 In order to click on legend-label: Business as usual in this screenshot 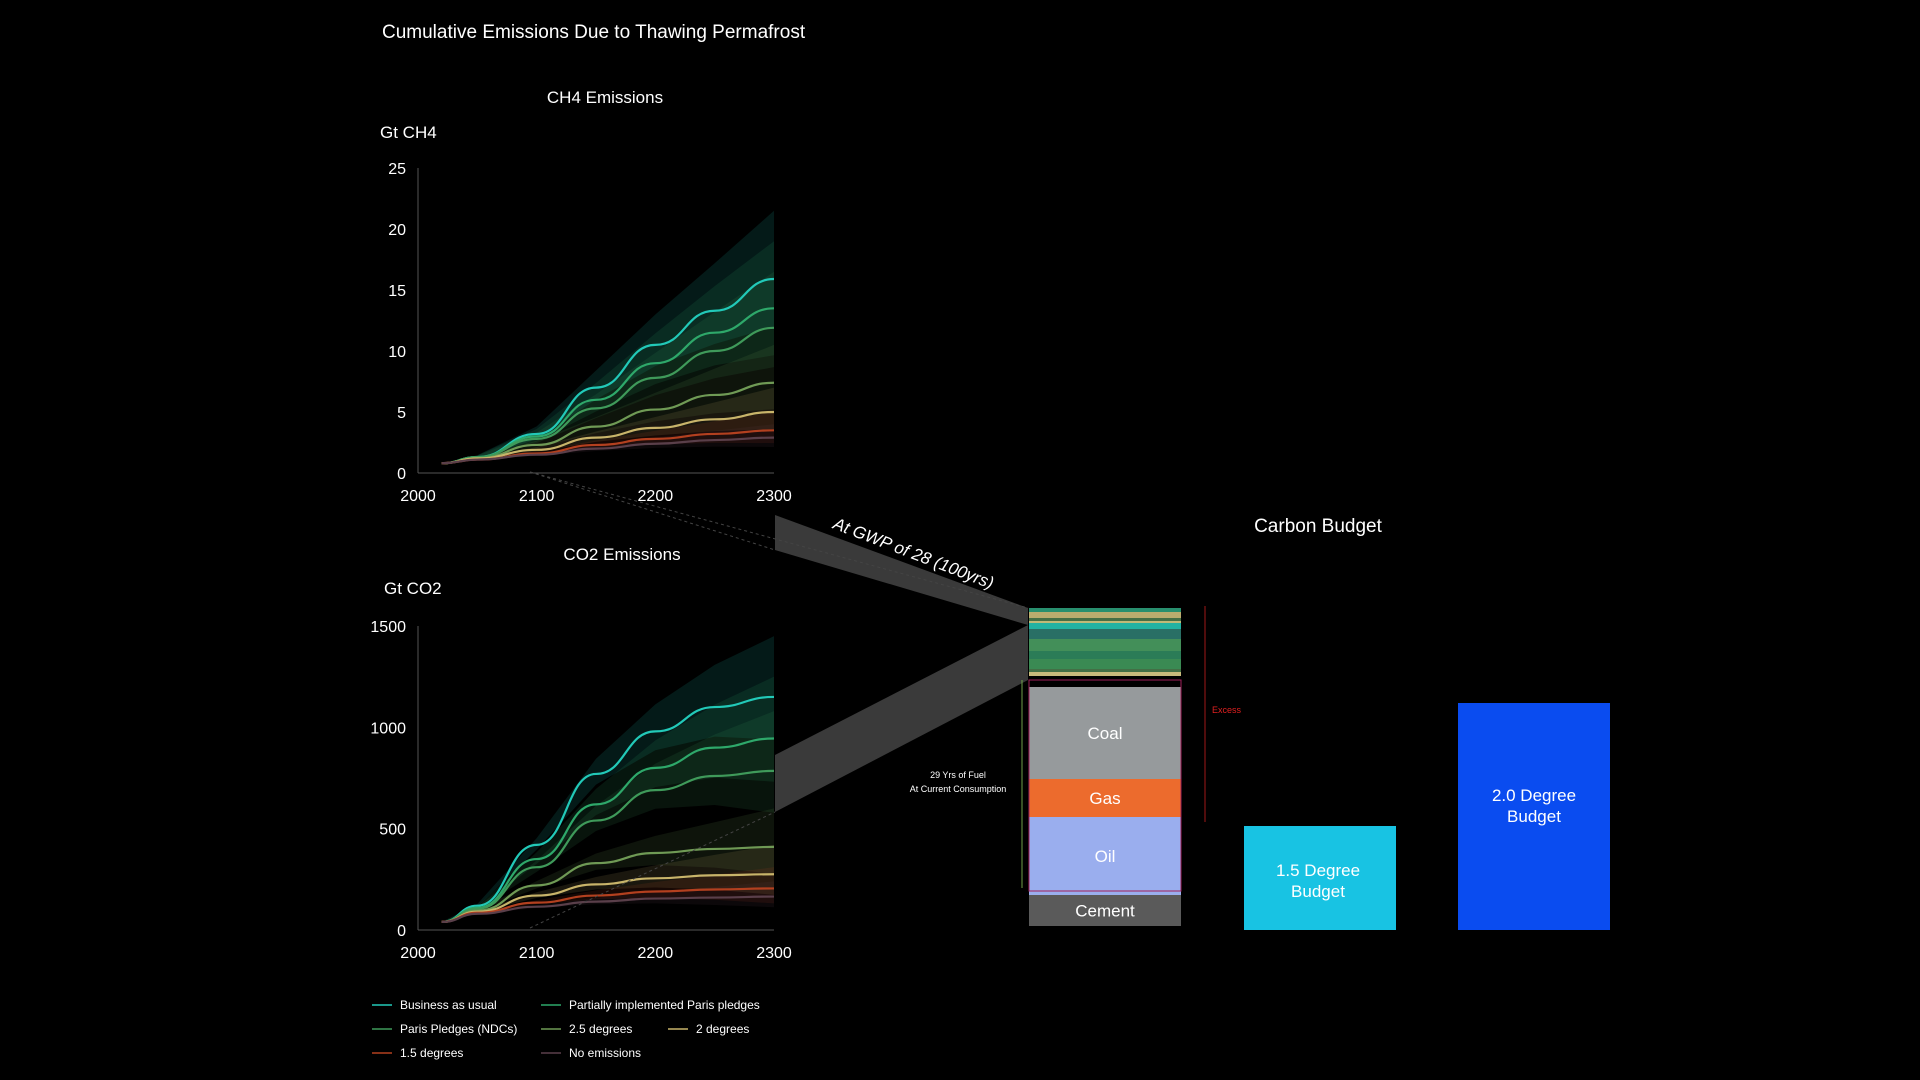, I will do `click(448, 1005)`.